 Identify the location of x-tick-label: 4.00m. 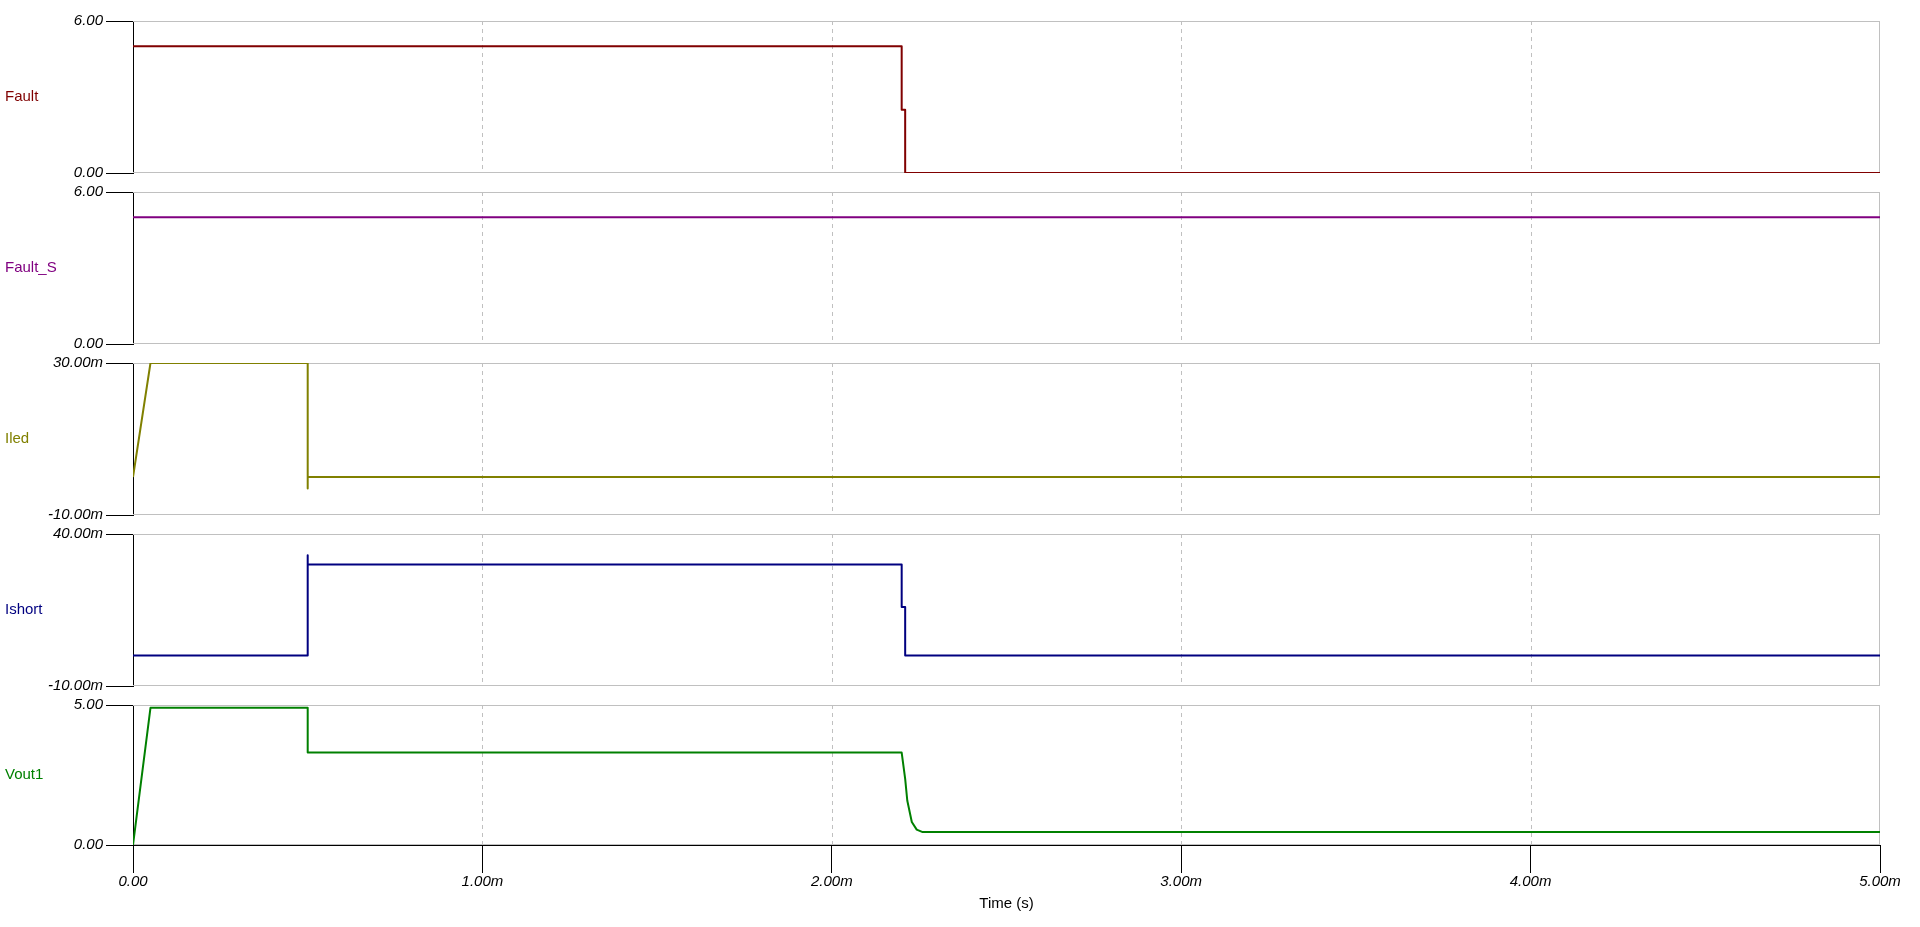
(1530, 881).